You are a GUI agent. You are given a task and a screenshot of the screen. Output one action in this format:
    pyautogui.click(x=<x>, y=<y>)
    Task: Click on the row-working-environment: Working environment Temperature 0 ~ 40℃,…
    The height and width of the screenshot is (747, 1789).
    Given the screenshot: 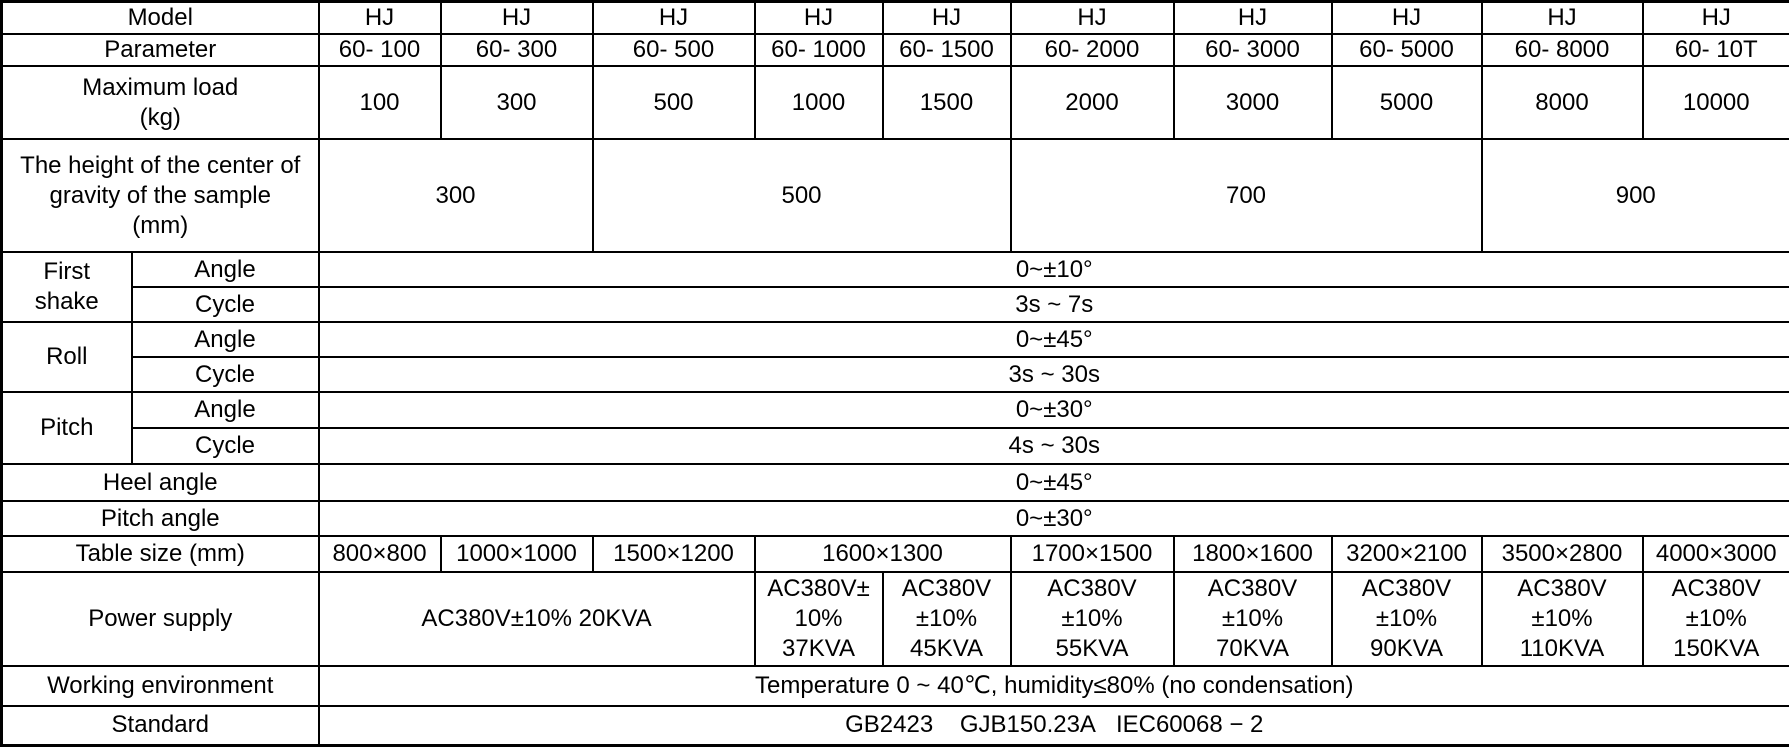 What is the action you would take?
    pyautogui.click(x=895, y=686)
    